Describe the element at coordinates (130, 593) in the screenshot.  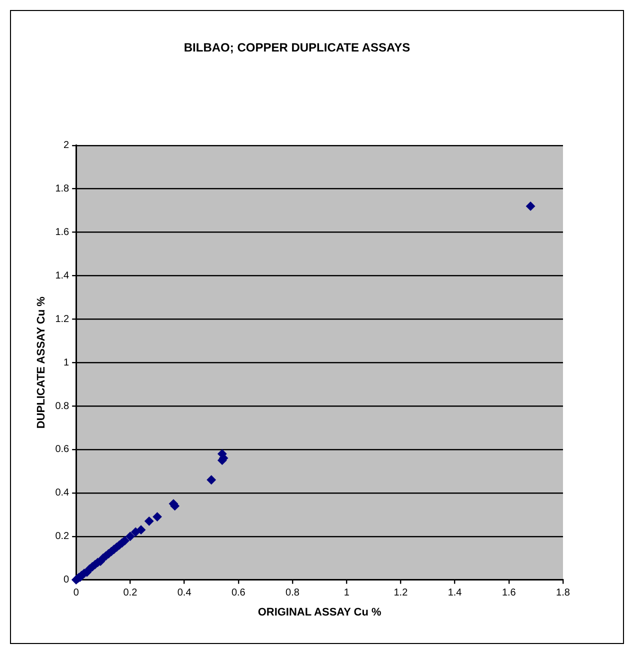
I see `x-tick-label: 0.2` at that location.